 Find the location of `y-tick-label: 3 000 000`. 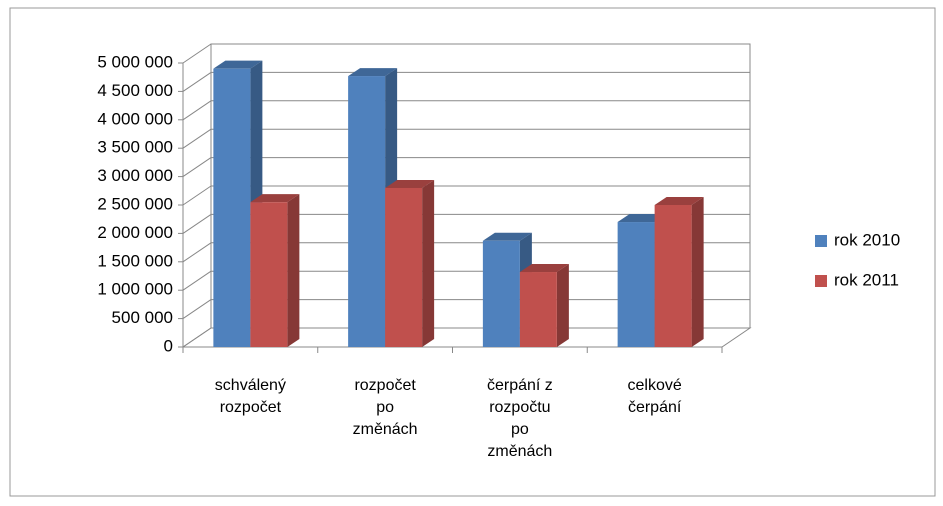

y-tick-label: 3 000 000 is located at coordinates (135, 175).